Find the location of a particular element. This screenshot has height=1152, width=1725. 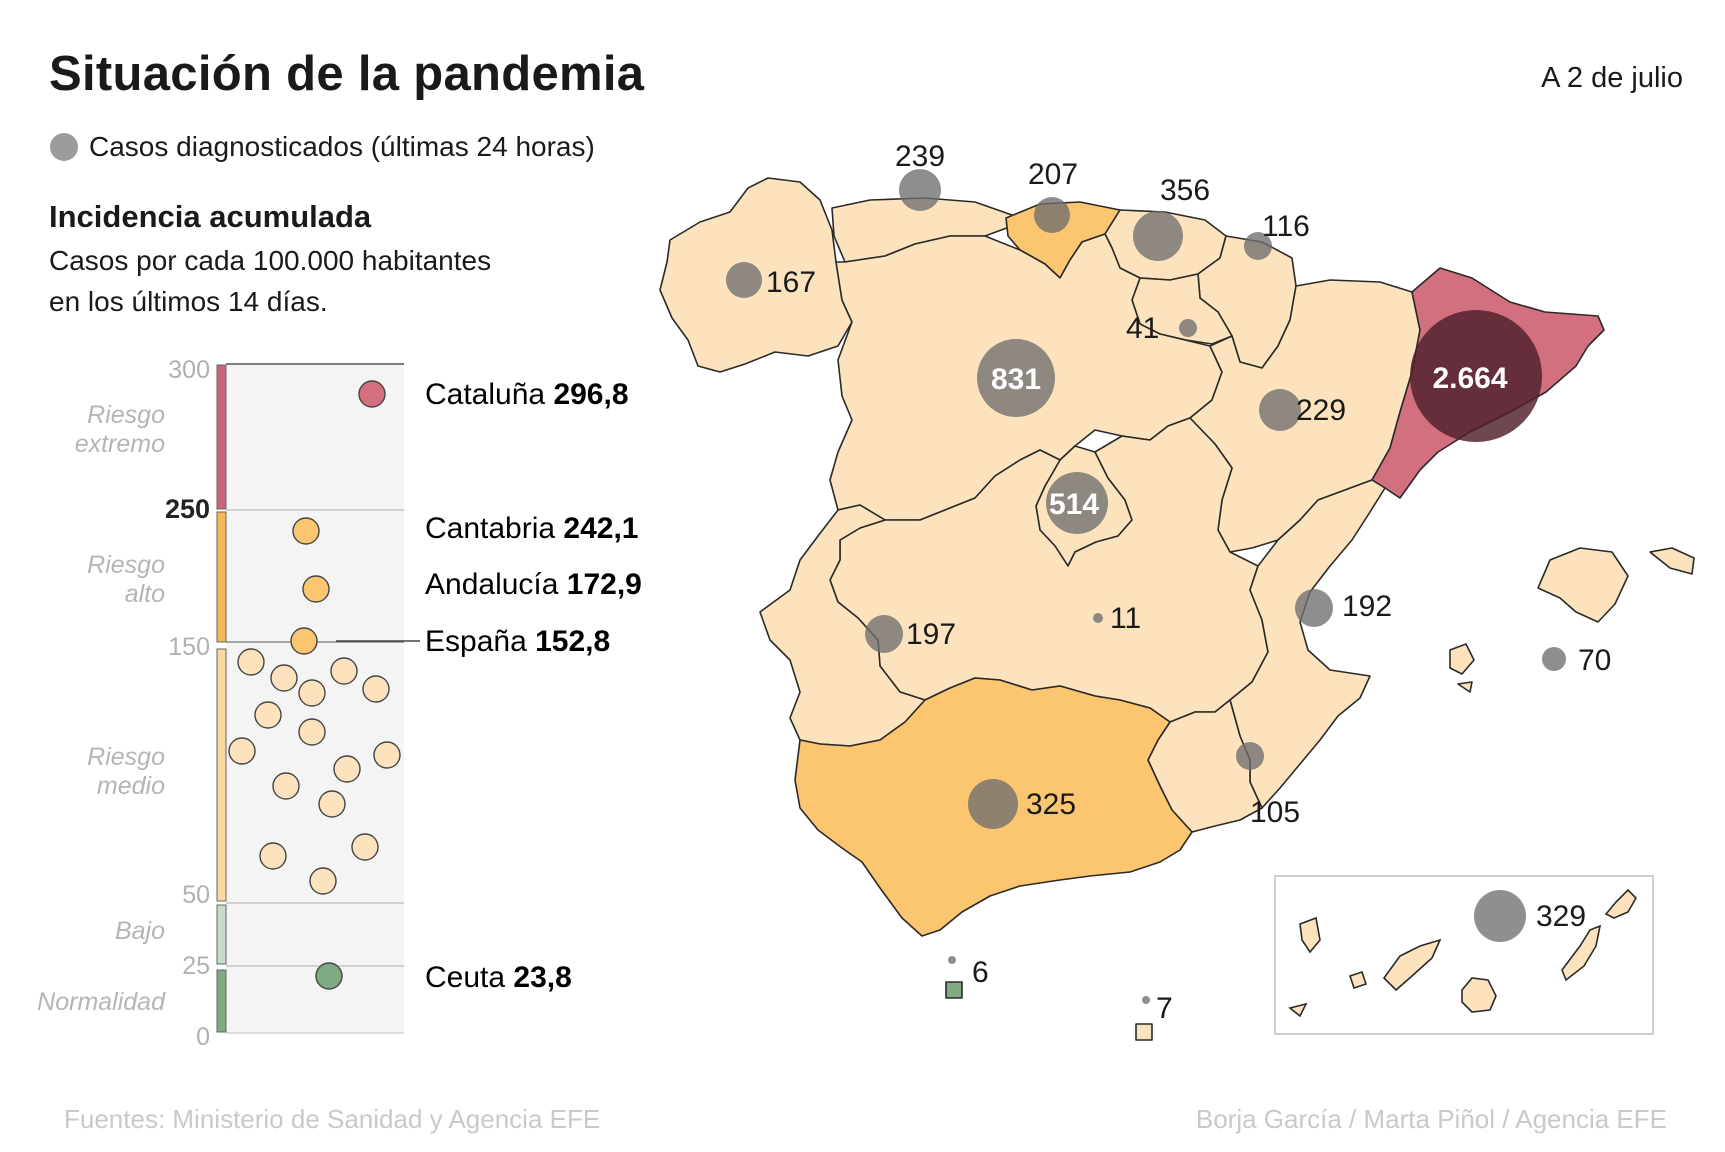

bubble-murcia is located at coordinates (1250, 756).